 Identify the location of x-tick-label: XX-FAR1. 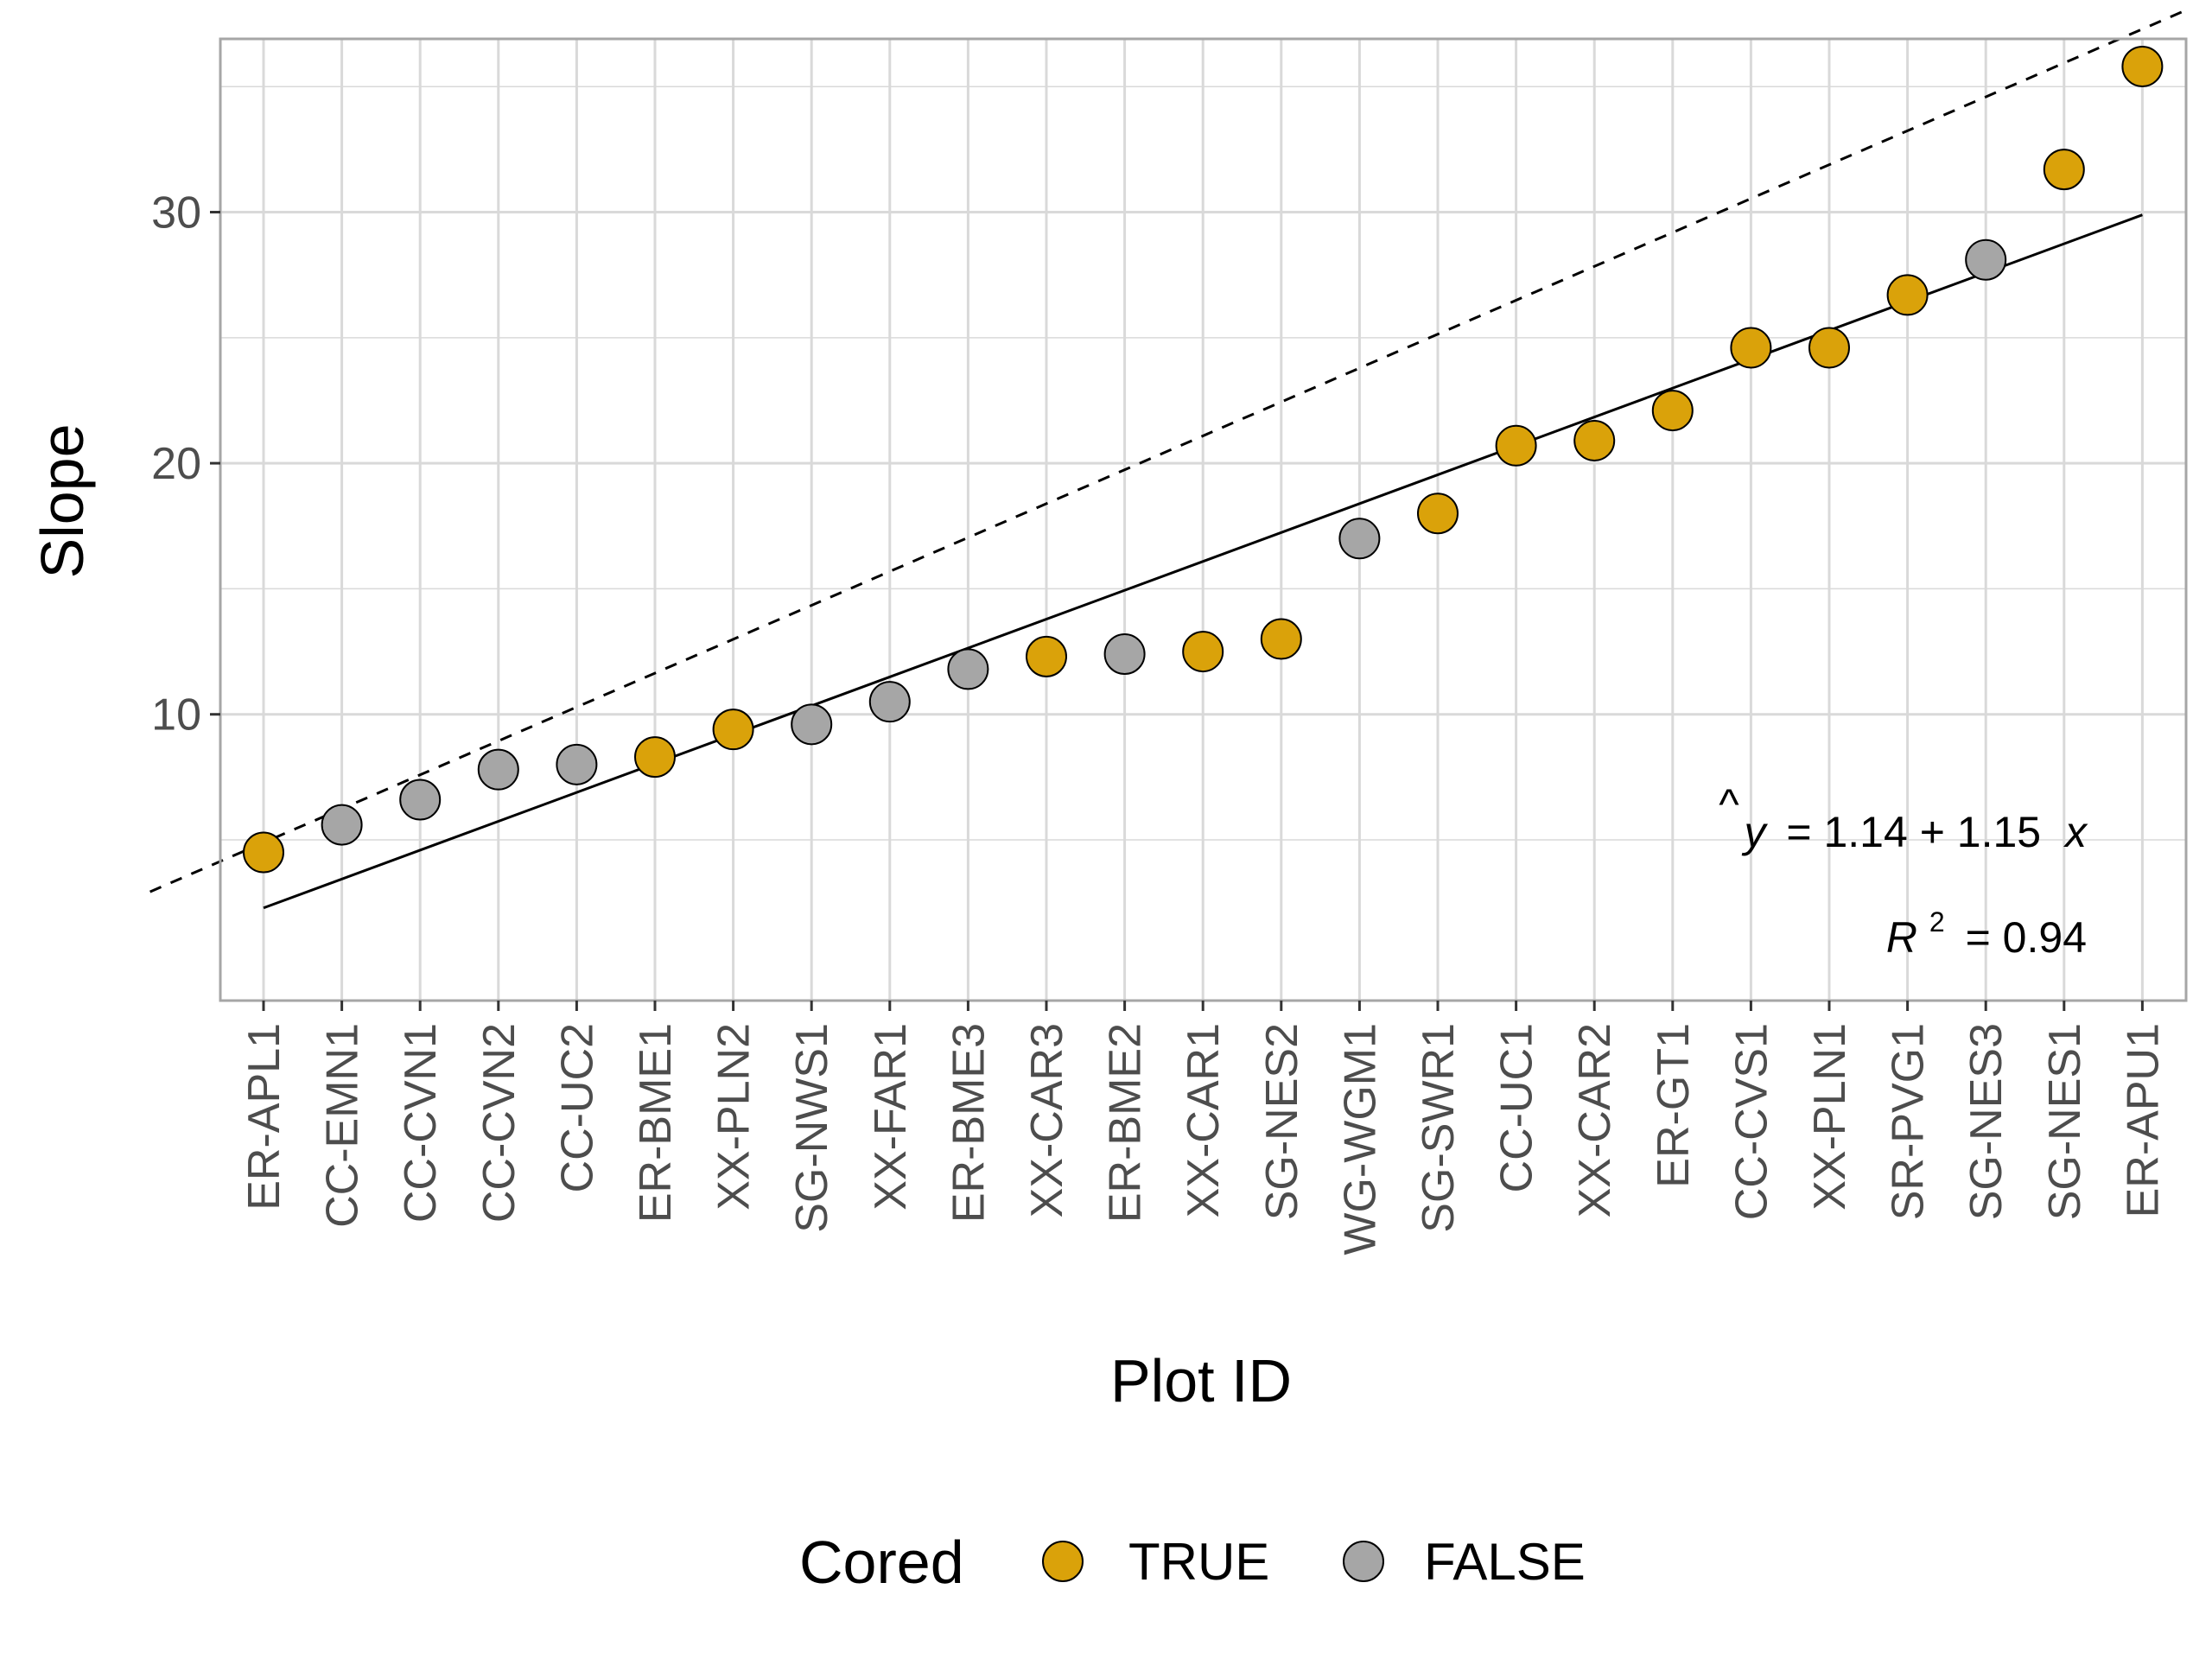
(891, 1117).